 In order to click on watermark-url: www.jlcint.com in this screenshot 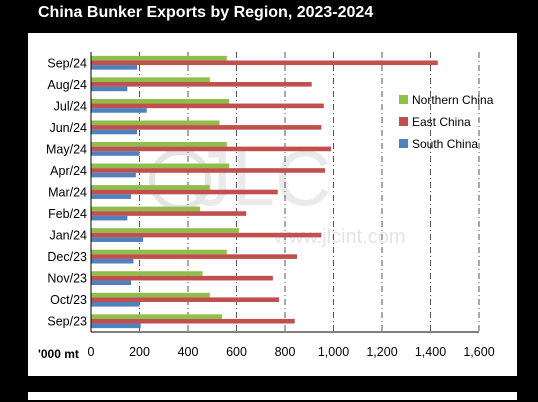, I will do `click(339, 237)`.